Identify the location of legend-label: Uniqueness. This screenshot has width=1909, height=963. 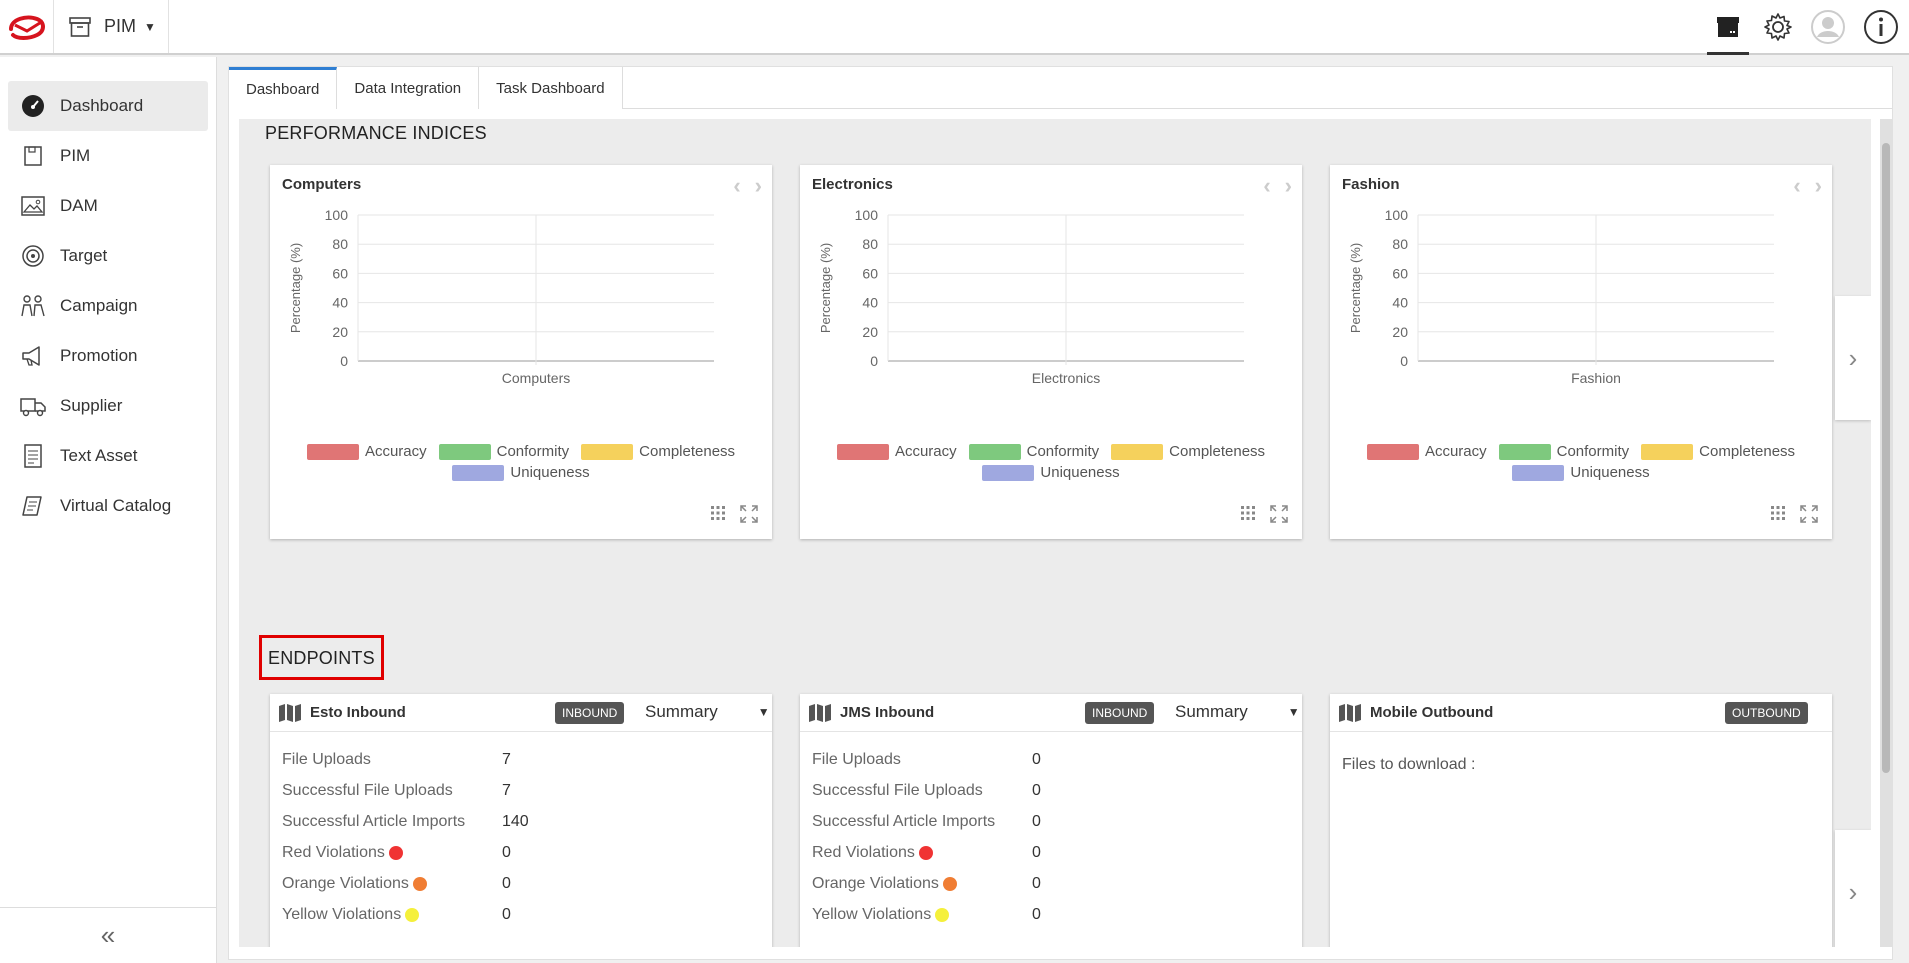
(550, 472).